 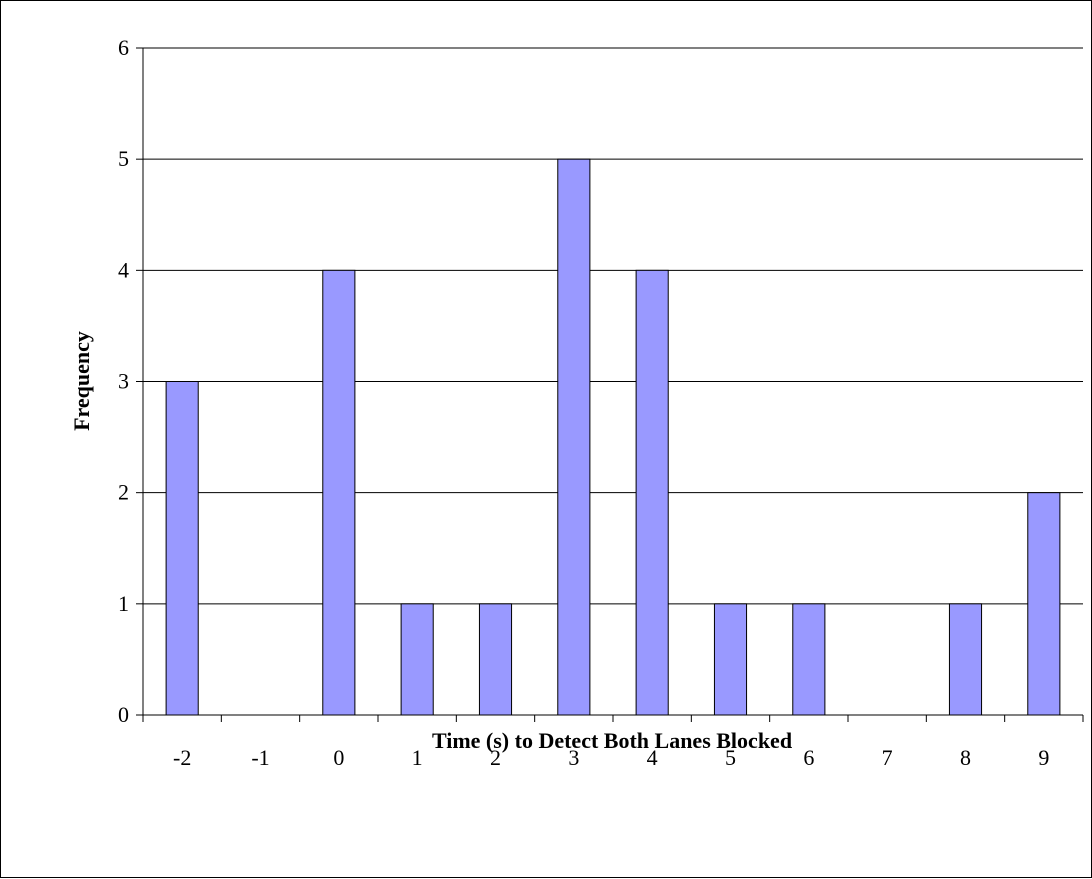 I want to click on y-tick-label: 1, so click(x=123, y=603).